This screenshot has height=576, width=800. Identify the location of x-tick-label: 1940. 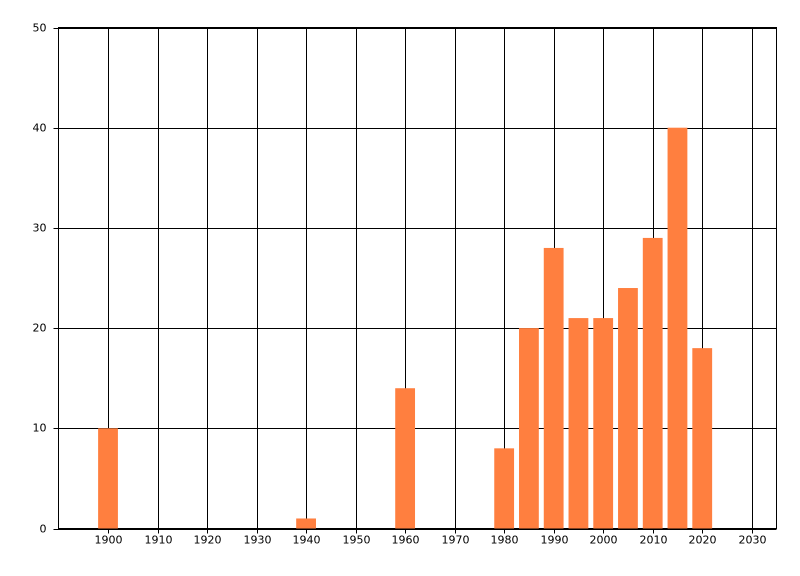
(307, 540).